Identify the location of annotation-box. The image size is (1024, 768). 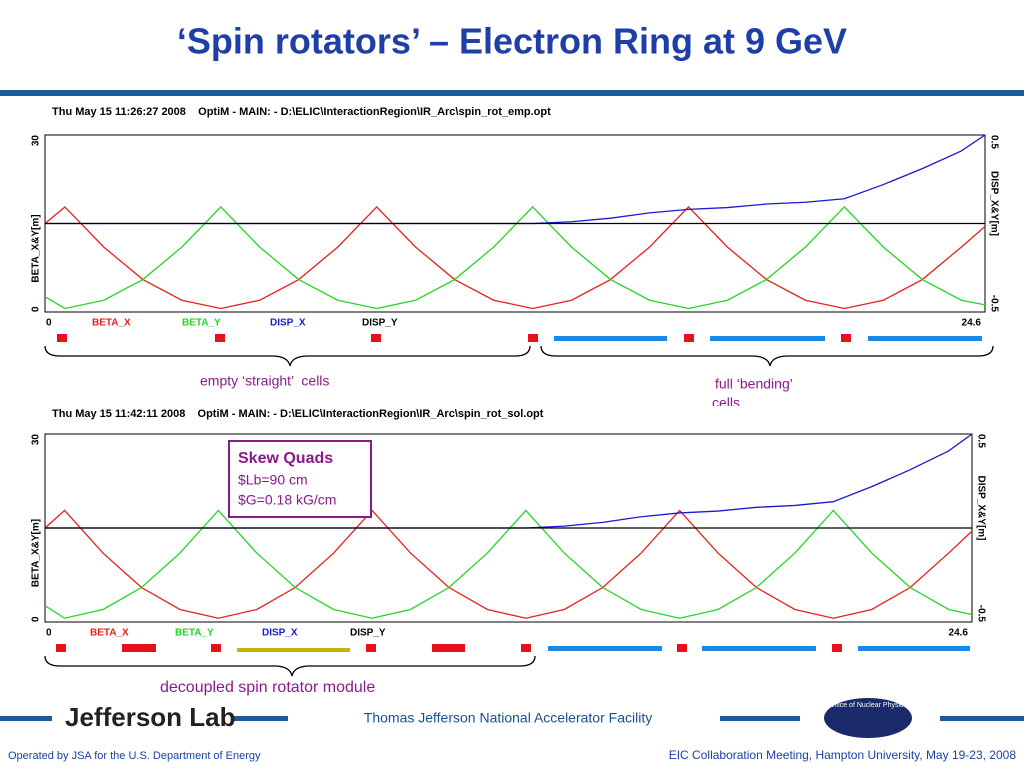
(300, 479).